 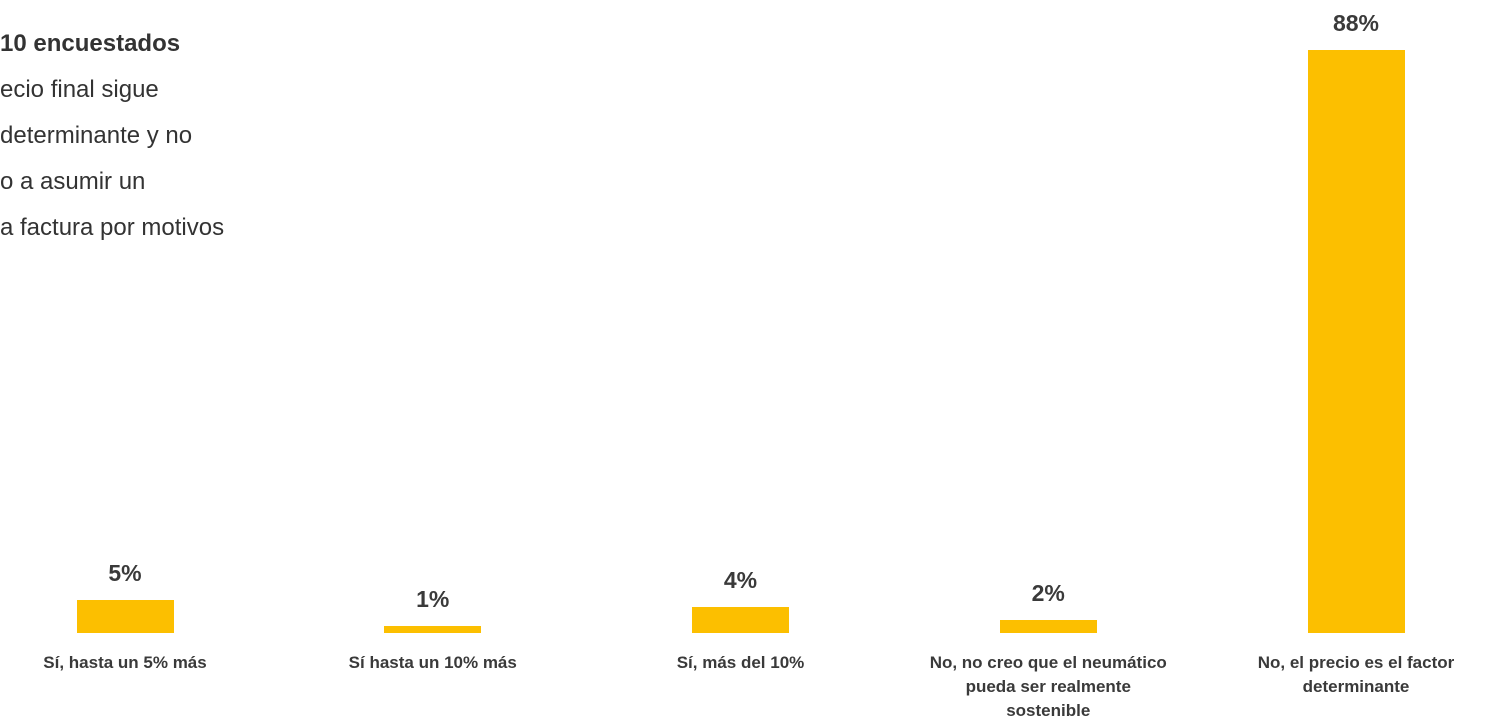 What do you see at coordinates (432, 662) in the screenshot?
I see `x-tick-label: Sí hasta un 10% más` at bounding box center [432, 662].